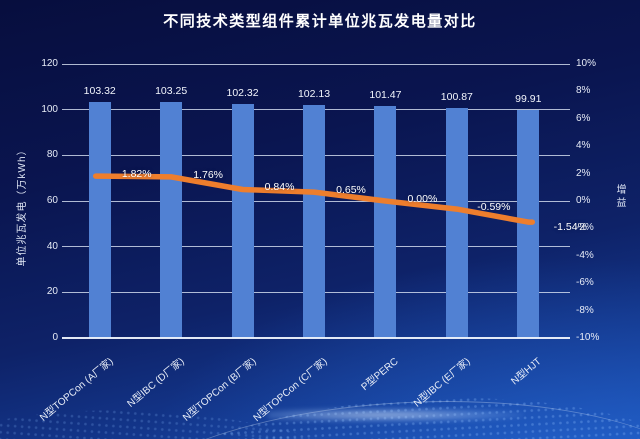 This screenshot has height=439, width=640. What do you see at coordinates (586, 63) in the screenshot?
I see `y-axis-tick-right: 10%` at bounding box center [586, 63].